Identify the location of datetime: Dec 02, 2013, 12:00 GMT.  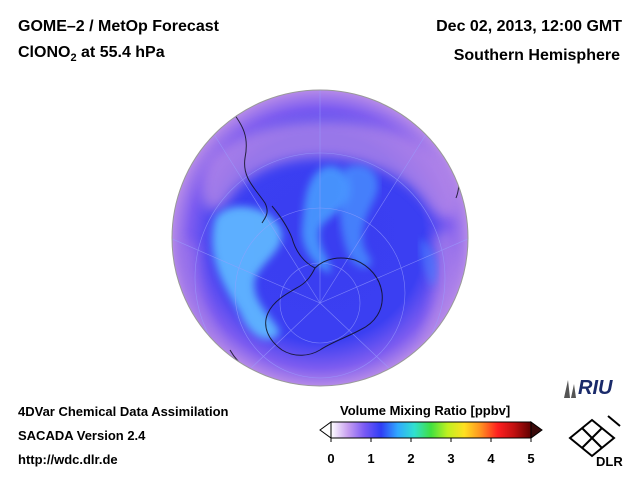
(529, 26).